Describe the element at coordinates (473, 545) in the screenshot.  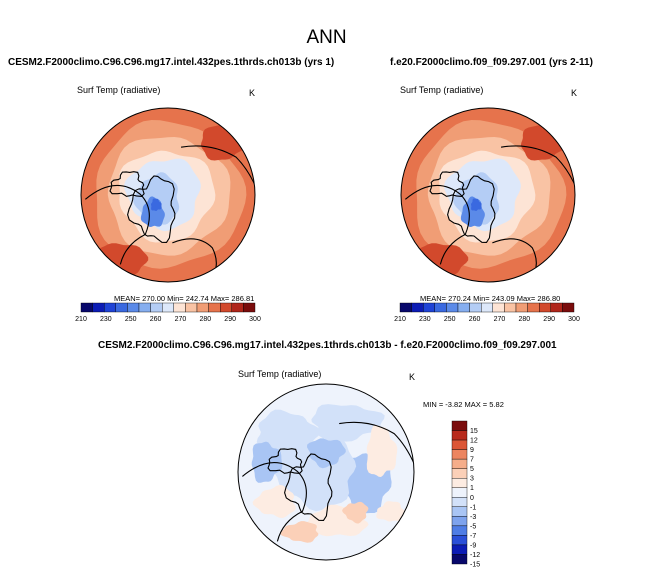
I see `colorbar-tick-label: -9` at that location.